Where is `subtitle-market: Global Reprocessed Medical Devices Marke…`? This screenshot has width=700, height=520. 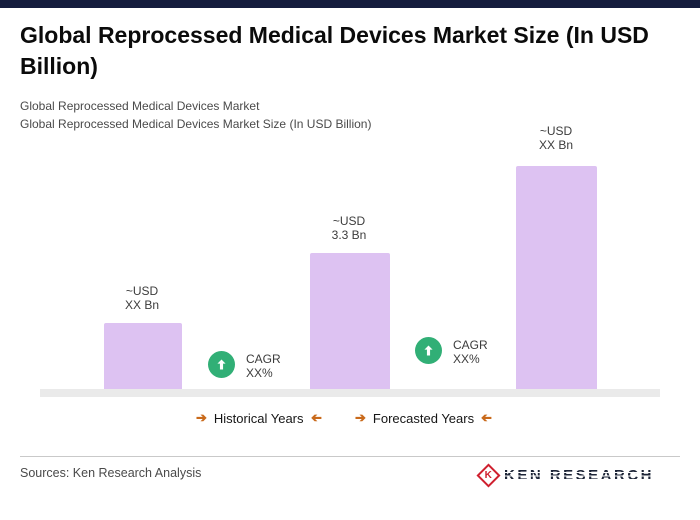
subtitle-market: Global Reprocessed Medical Devices Marke… is located at coordinates (140, 106).